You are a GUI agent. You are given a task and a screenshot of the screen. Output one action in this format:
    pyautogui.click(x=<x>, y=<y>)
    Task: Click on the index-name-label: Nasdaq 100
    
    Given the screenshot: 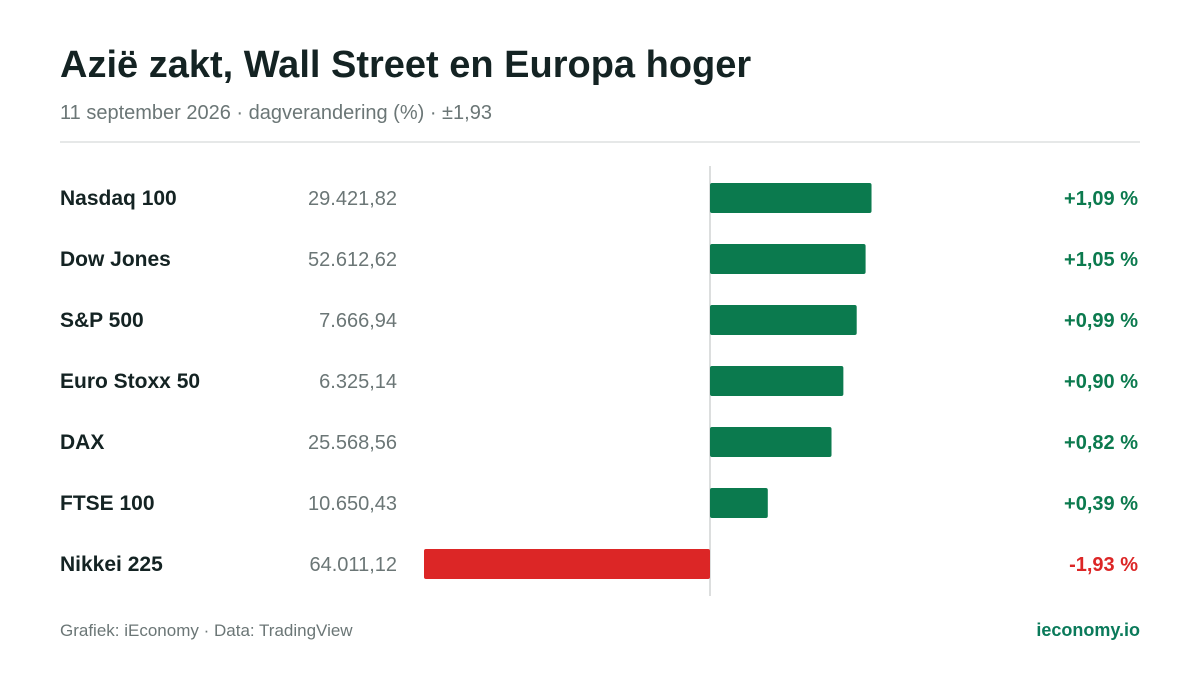 What is the action you would take?
    pyautogui.click(x=118, y=198)
    